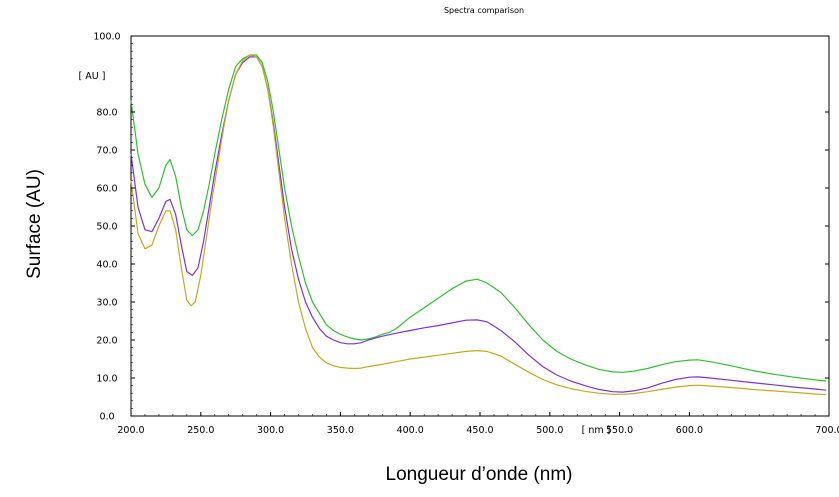  What do you see at coordinates (270, 430) in the screenshot?
I see `x-tick-label: 300.0` at bounding box center [270, 430].